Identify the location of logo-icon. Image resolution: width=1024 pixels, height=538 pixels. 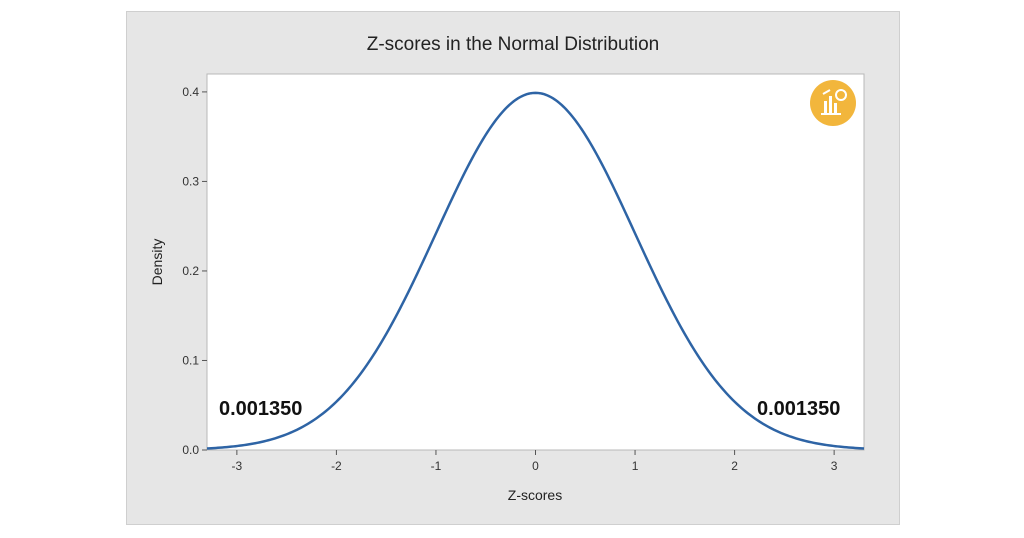
(833, 103).